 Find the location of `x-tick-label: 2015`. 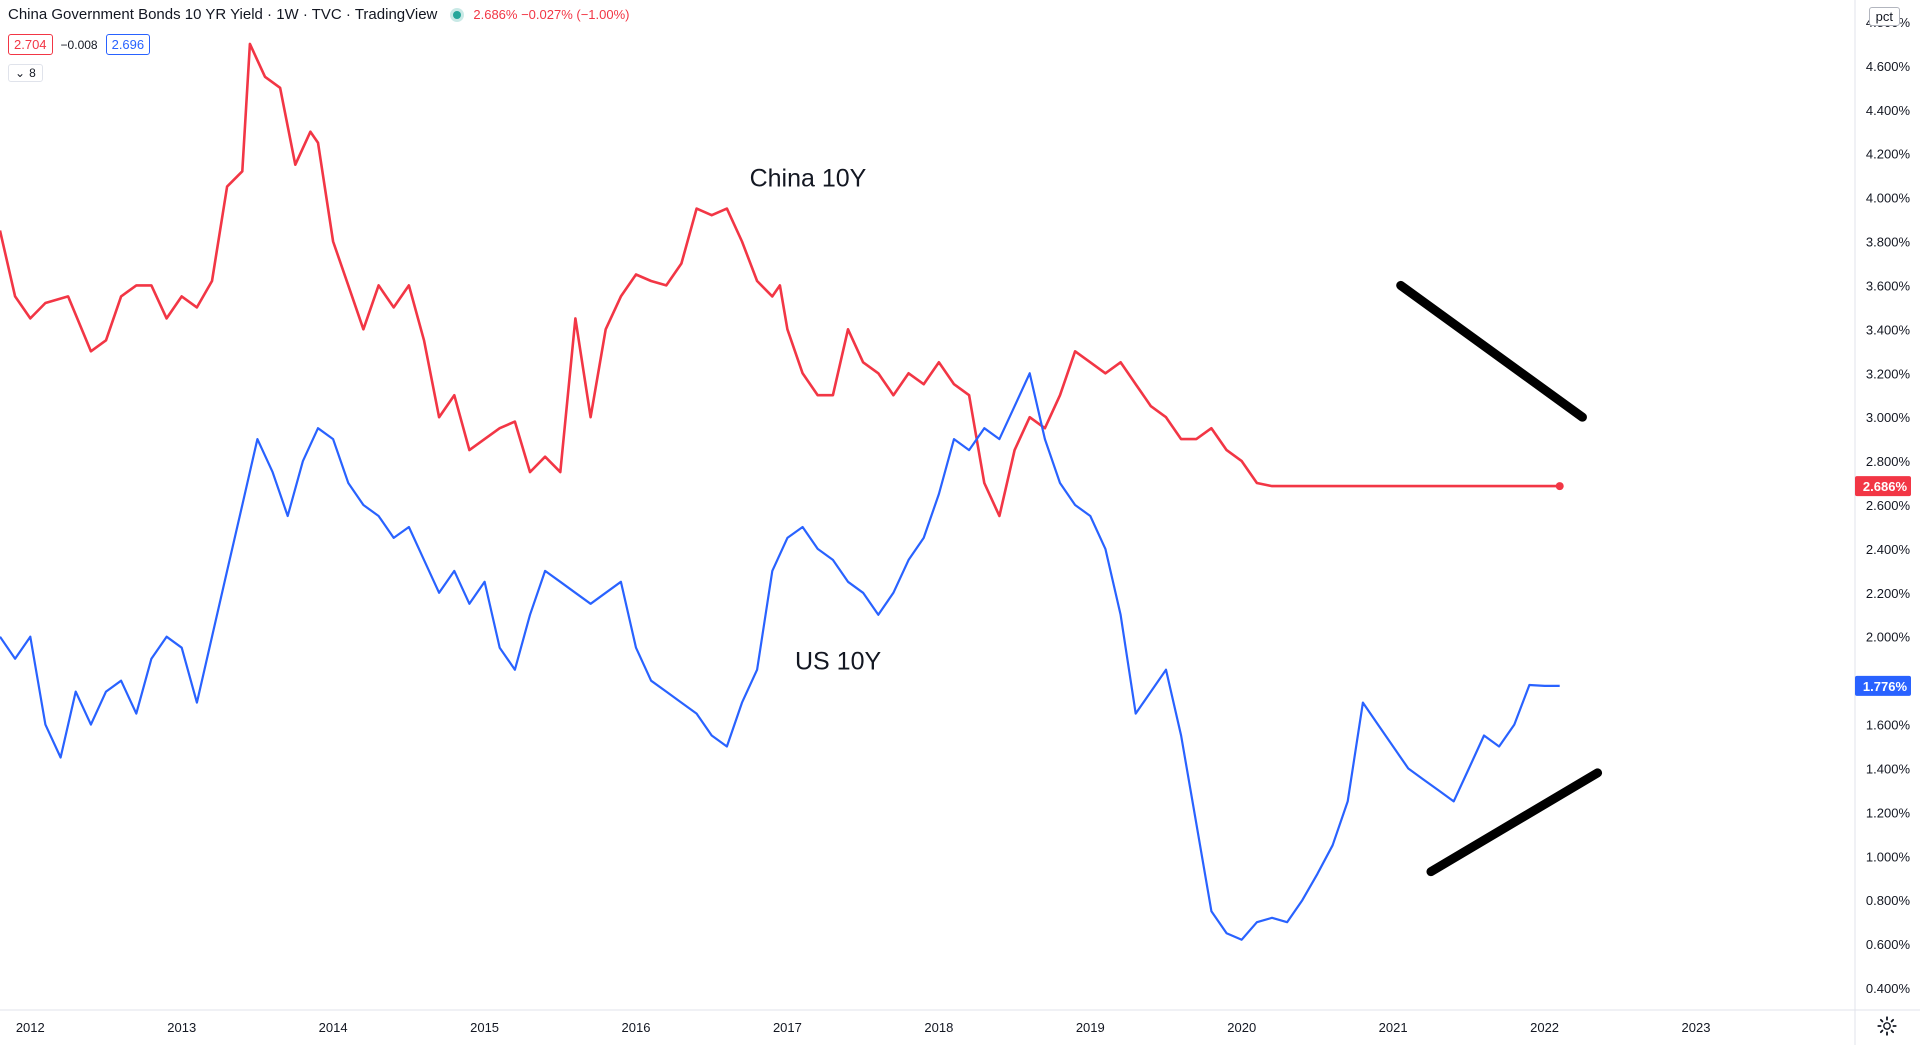

x-tick-label: 2015 is located at coordinates (484, 1027).